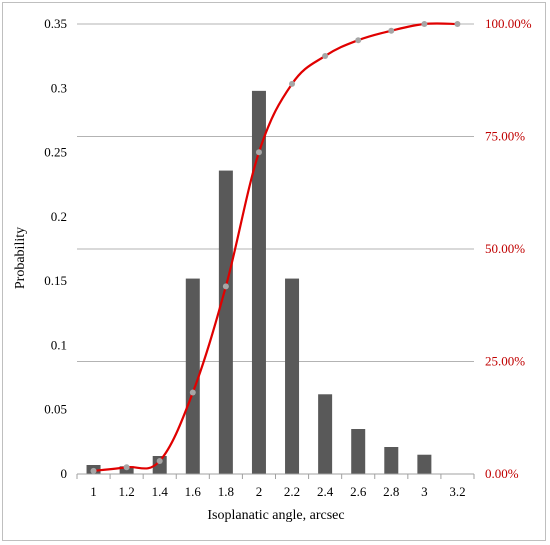 The width and height of the screenshot is (550, 545). Describe the element at coordinates (505, 136) in the screenshot. I see `right-tick-label: 75.00%` at that location.